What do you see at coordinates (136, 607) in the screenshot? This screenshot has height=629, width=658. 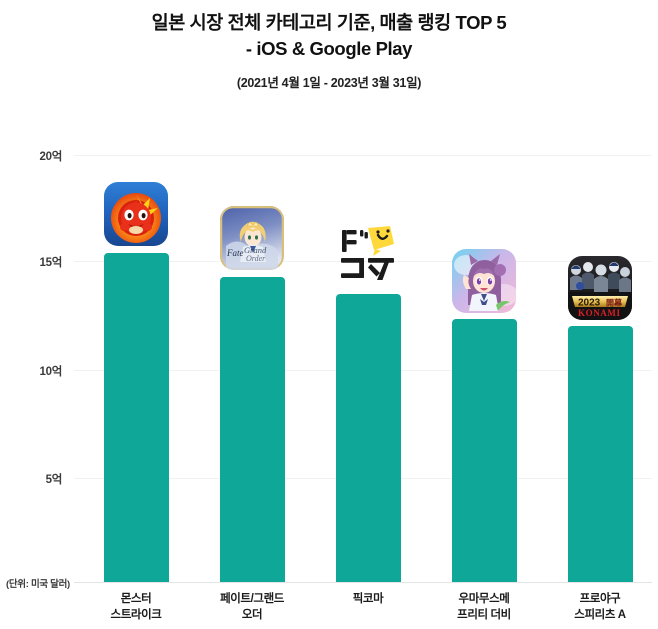 I see `category-label-monster-strike: 몬스터 스트라이크` at bounding box center [136, 607].